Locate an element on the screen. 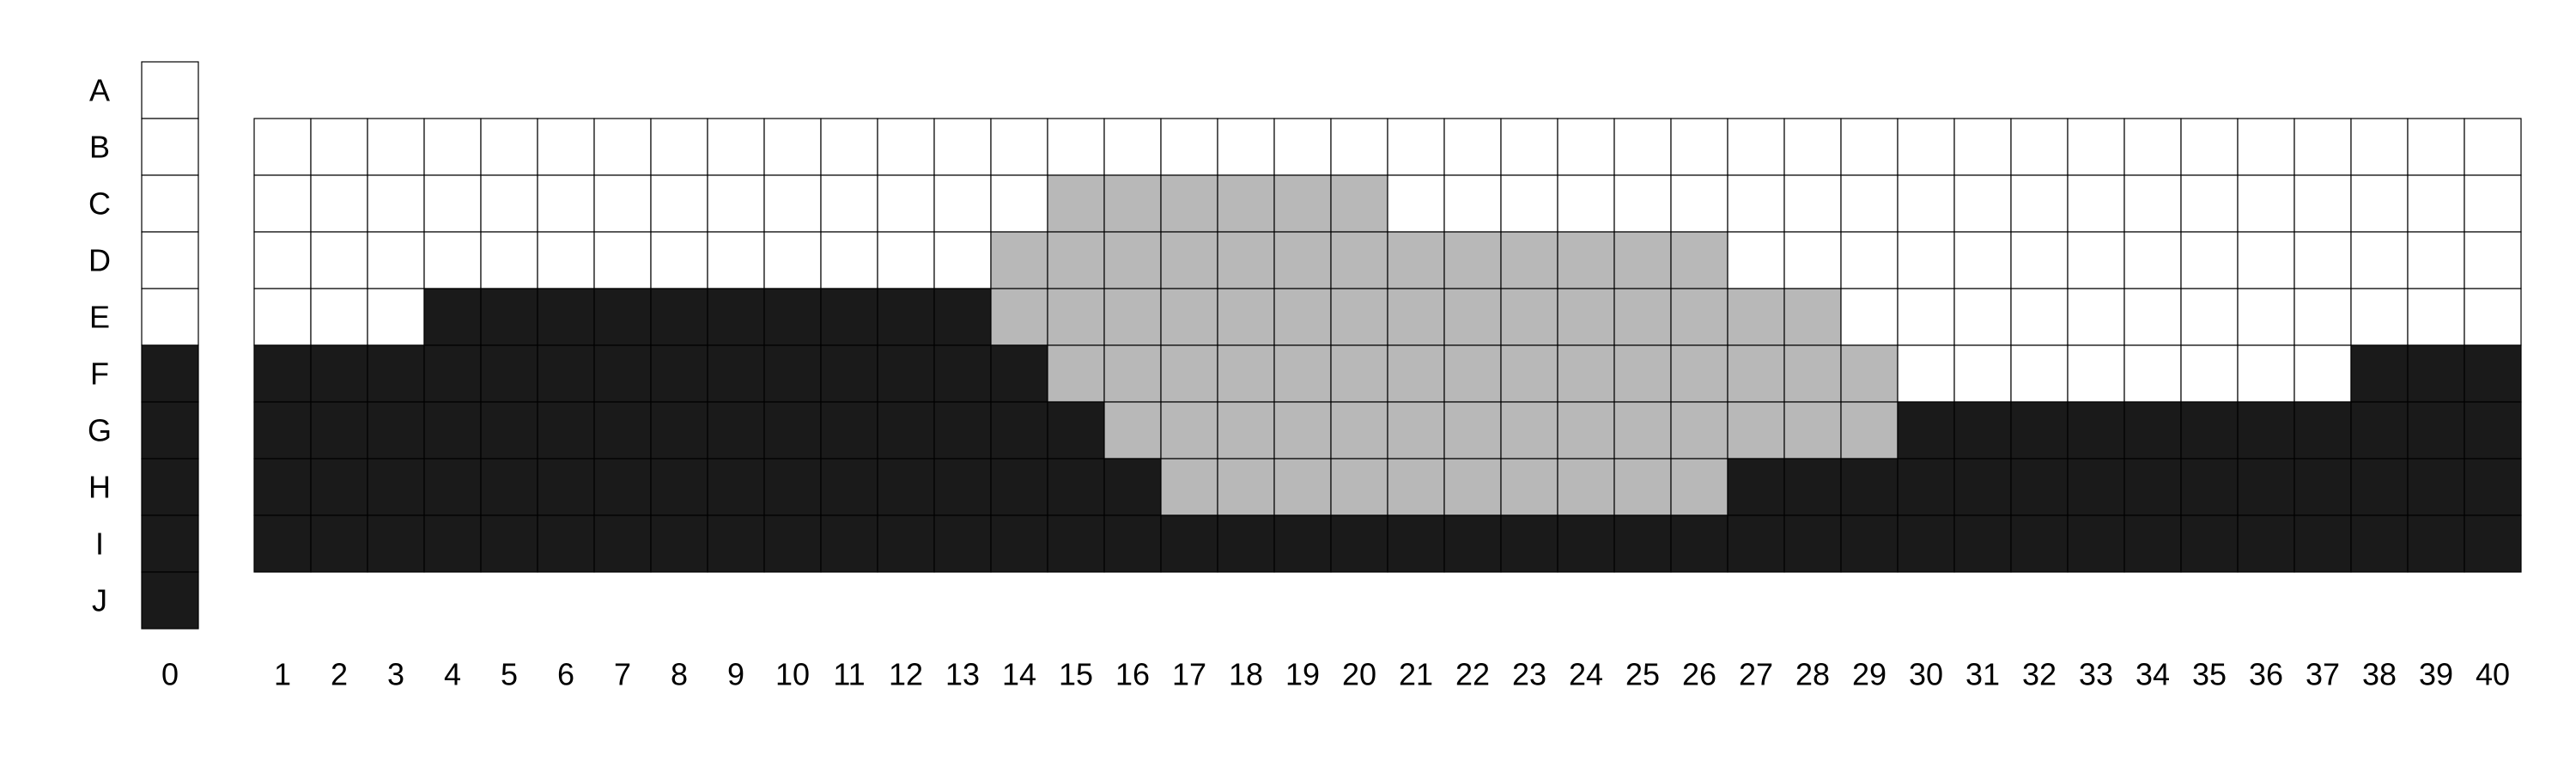  column-label-18: 18 is located at coordinates (1246, 674).